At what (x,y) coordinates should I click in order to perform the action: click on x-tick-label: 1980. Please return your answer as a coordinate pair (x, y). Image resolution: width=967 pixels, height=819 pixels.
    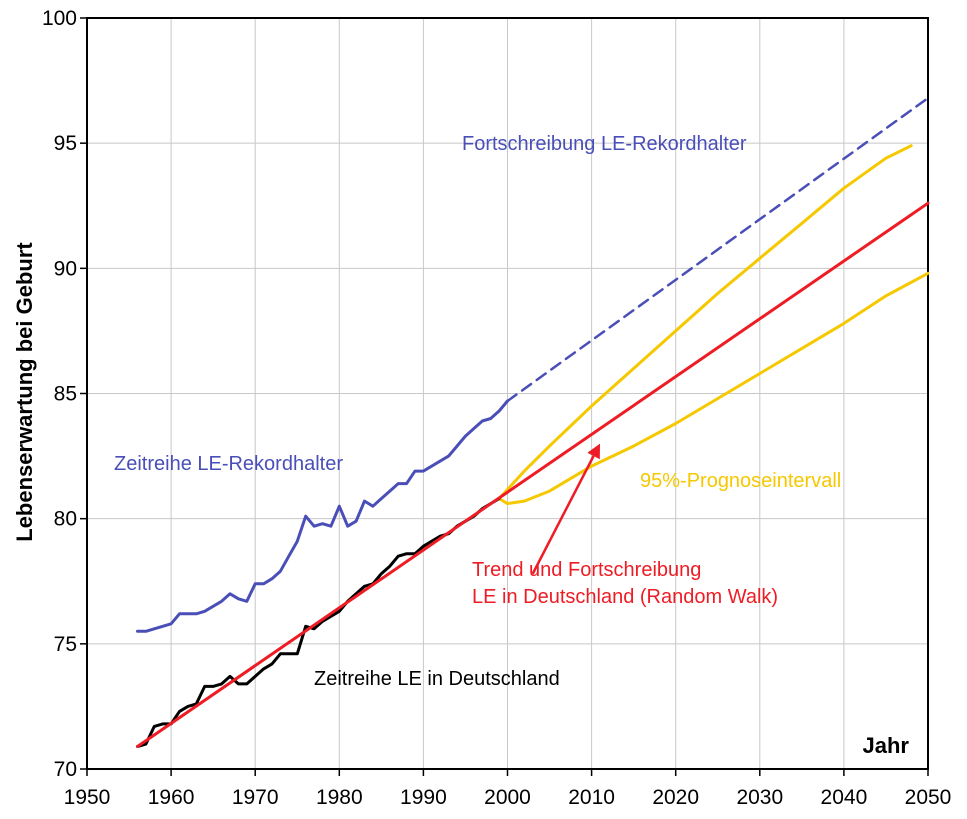
    Looking at the image, I should click on (339, 797).